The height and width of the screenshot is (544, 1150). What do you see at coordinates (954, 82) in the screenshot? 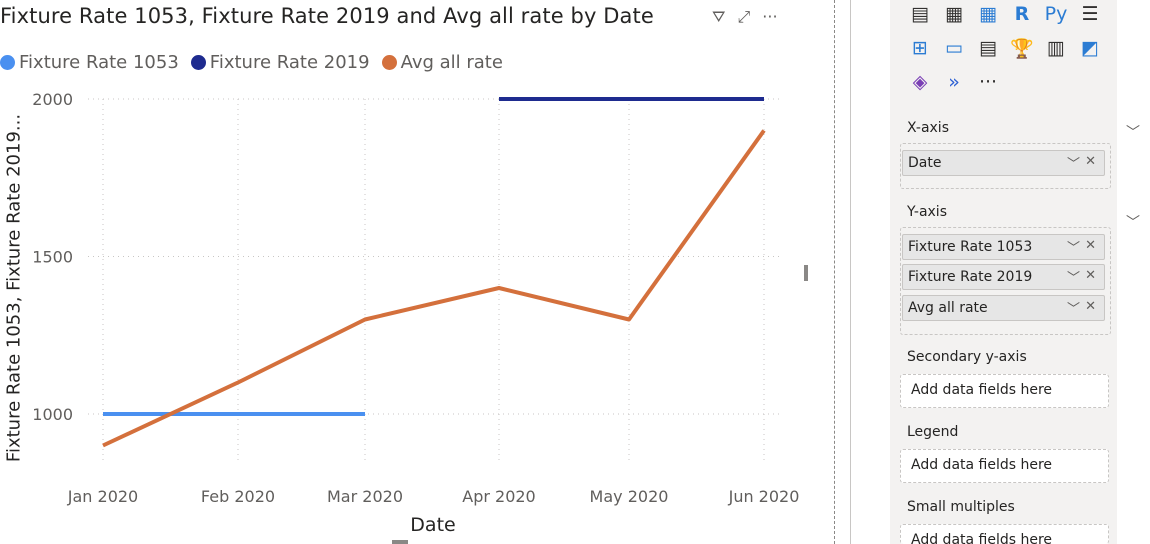
I see `chevron-visual-icon: »` at bounding box center [954, 82].